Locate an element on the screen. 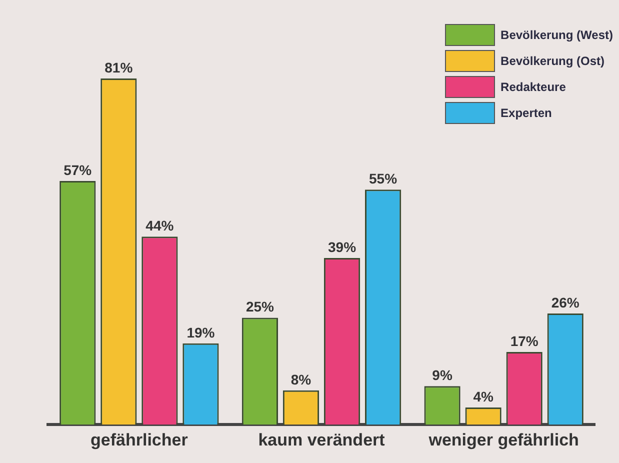 The width and height of the screenshot is (619, 463). data-label: 8% is located at coordinates (301, 379).